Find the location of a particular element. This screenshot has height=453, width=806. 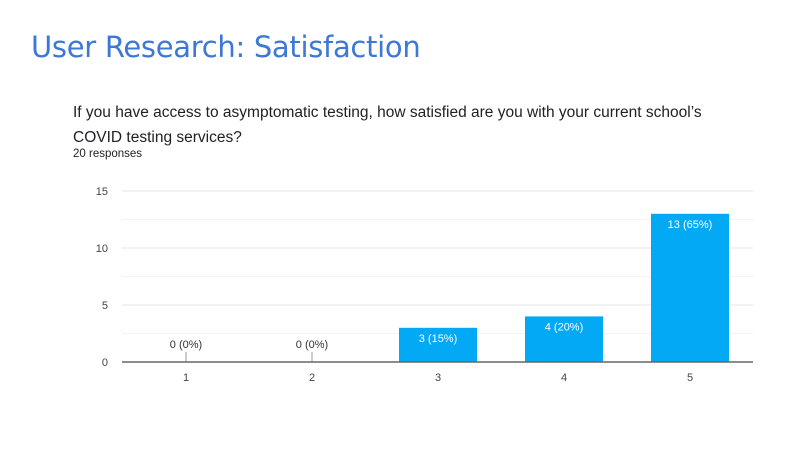

response-count: 20 responses is located at coordinates (108, 154).